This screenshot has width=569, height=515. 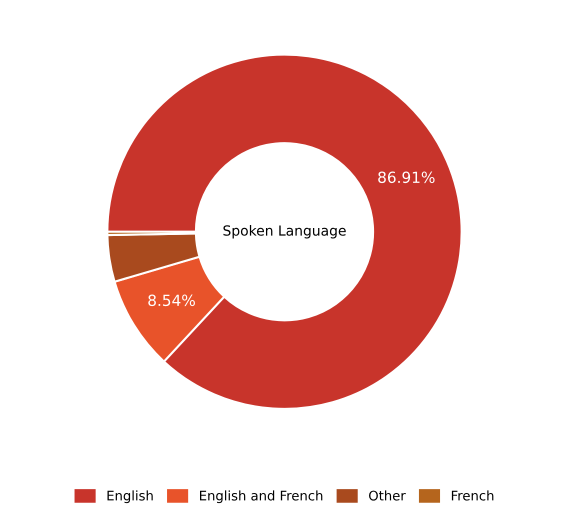 I want to click on data-label: 8.54%, so click(x=171, y=300).